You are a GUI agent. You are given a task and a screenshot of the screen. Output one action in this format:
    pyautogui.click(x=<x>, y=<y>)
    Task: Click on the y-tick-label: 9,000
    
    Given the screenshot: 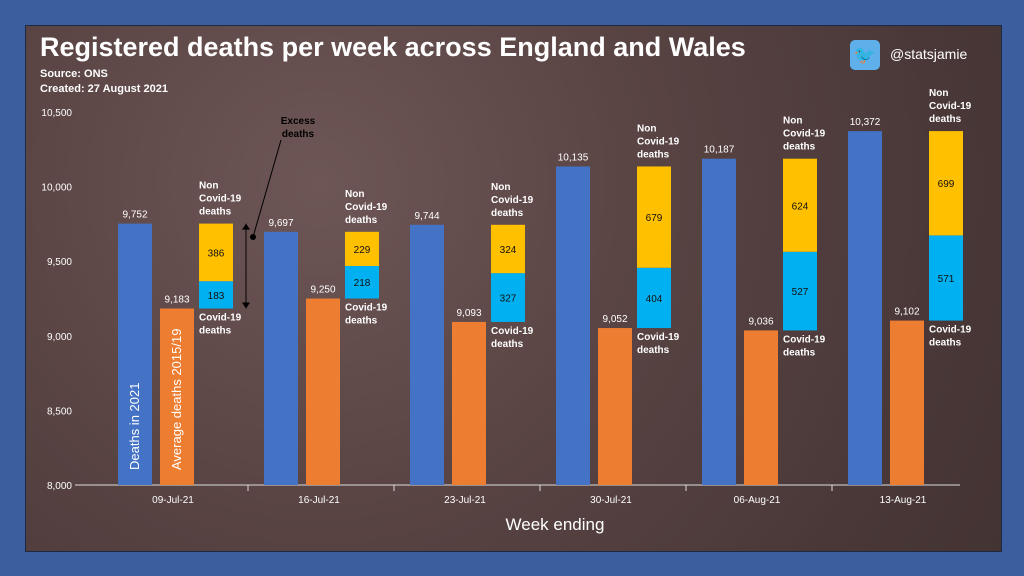 What is the action you would take?
    pyautogui.click(x=59, y=337)
    